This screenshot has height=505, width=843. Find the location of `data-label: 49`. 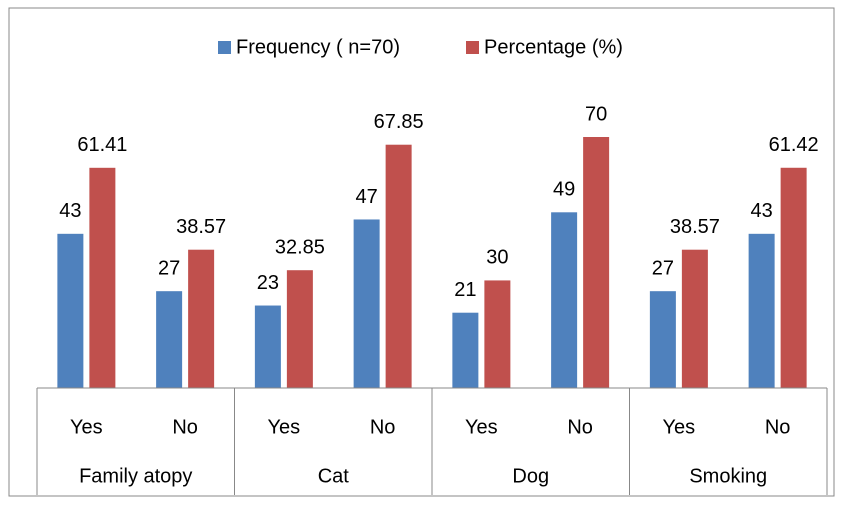

data-label: 49 is located at coordinates (564, 190).